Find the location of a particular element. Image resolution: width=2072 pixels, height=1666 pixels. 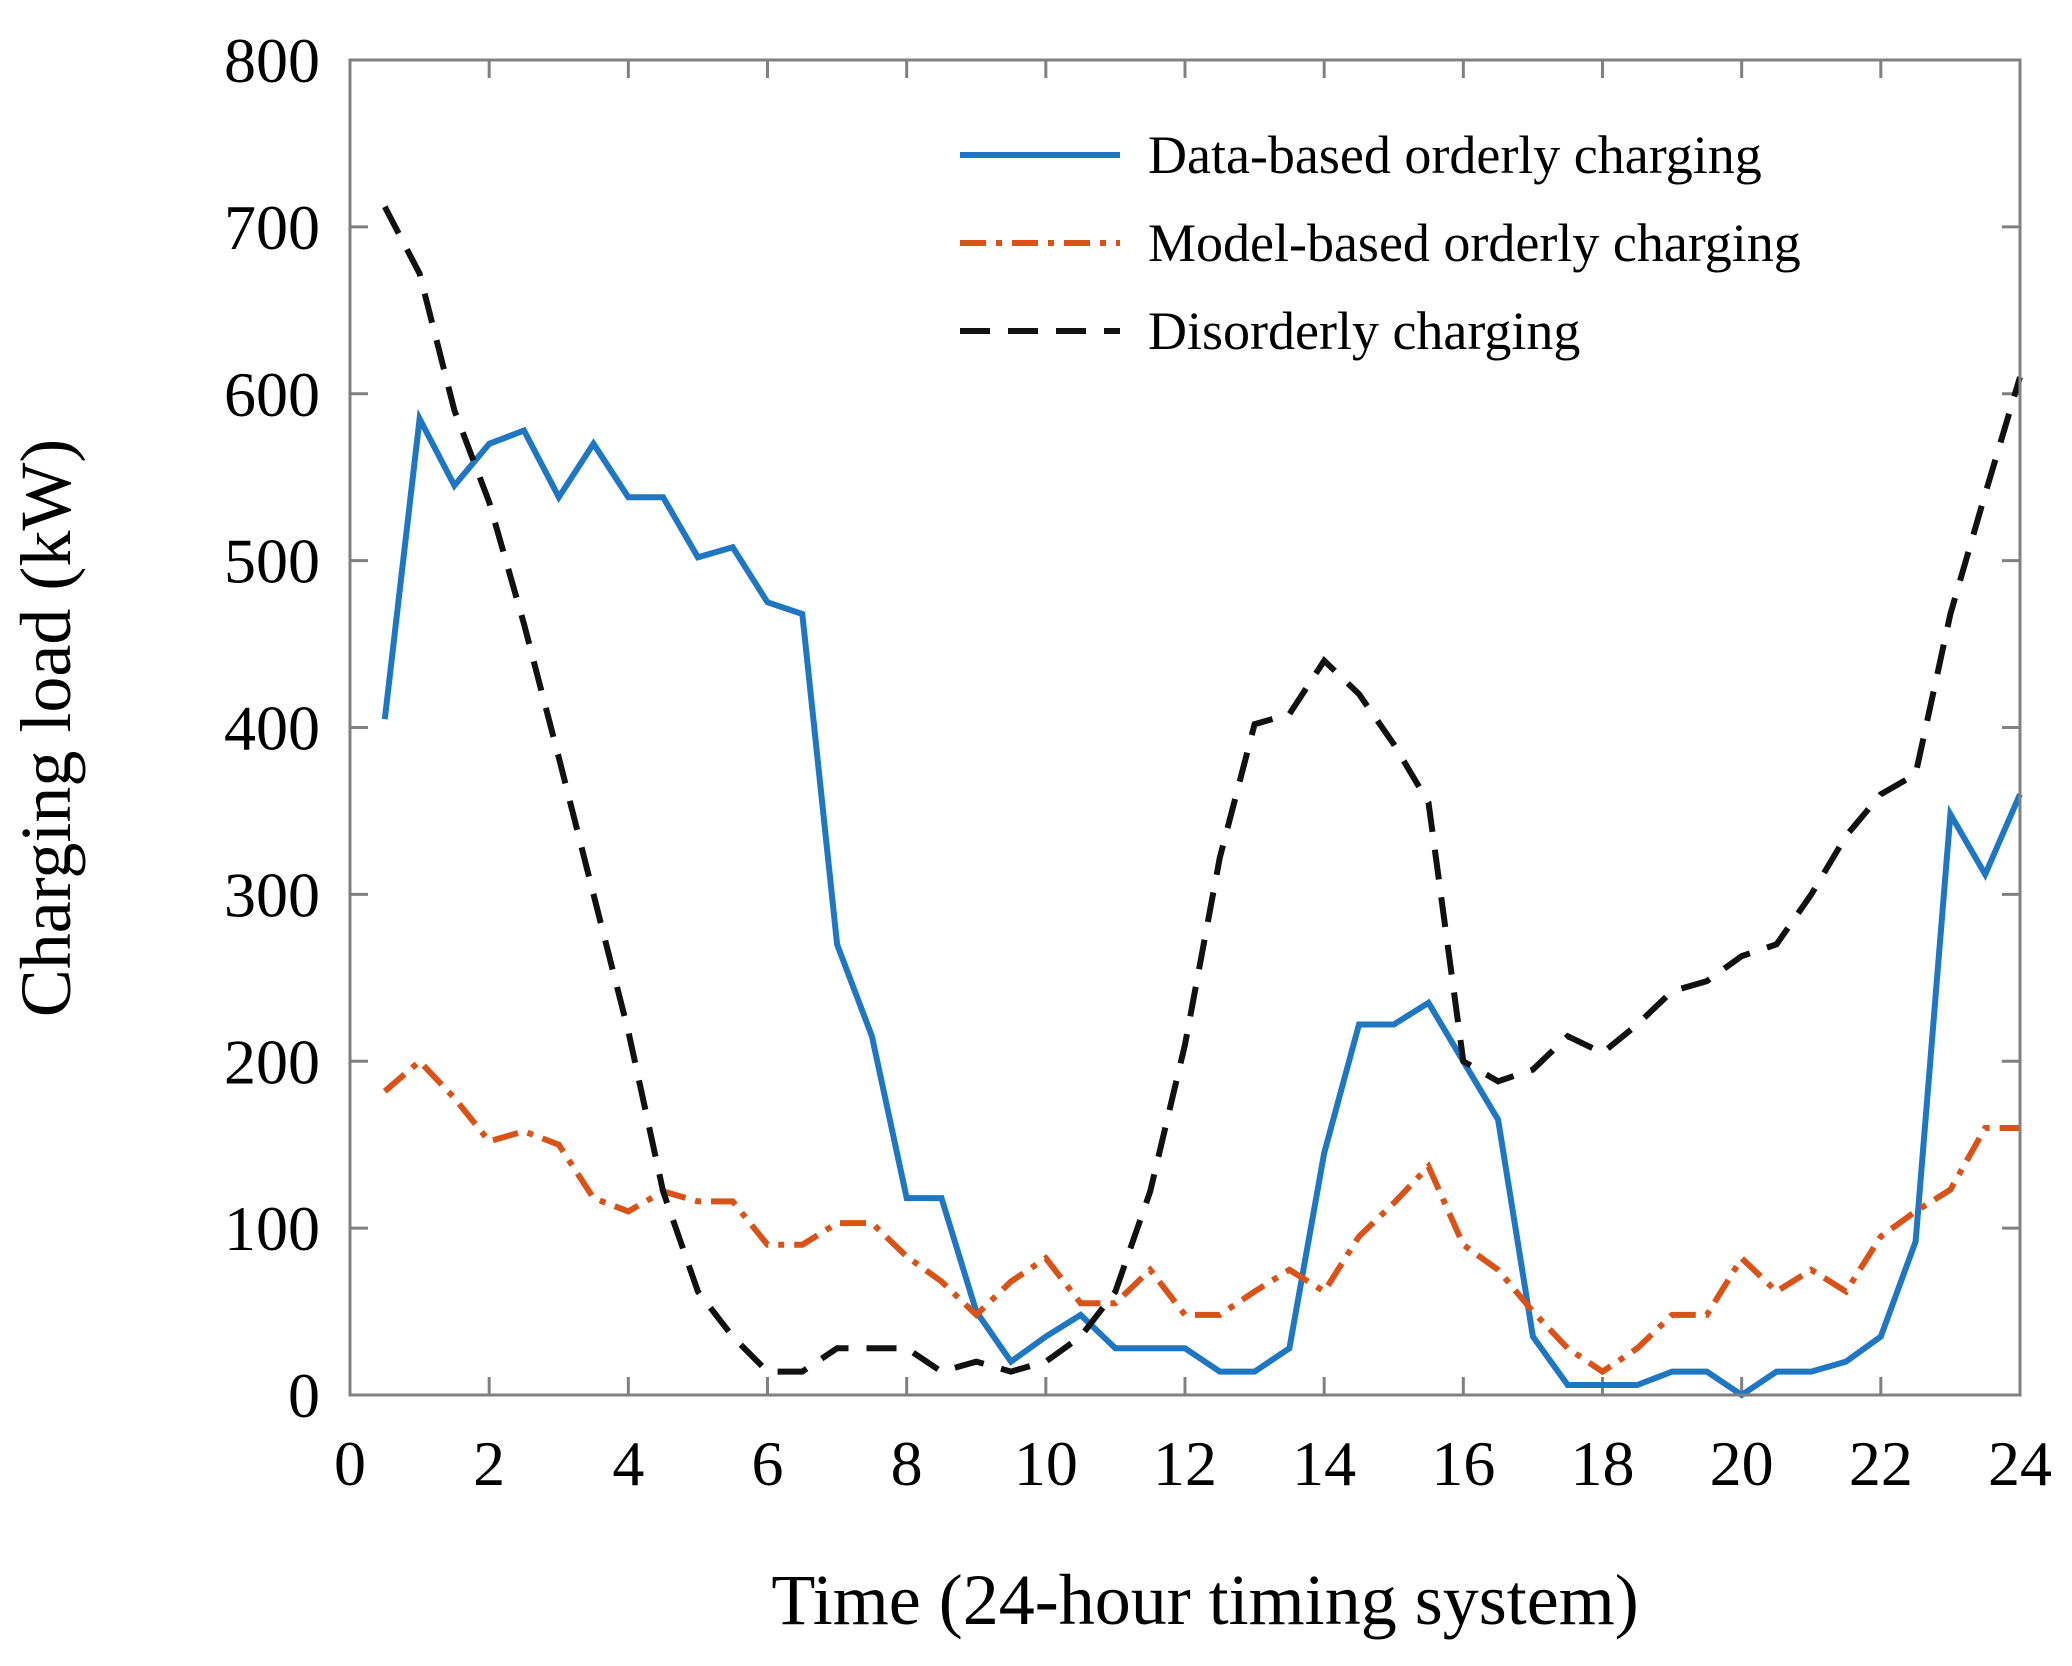

y-tick-label: 0 is located at coordinates (304, 1395).